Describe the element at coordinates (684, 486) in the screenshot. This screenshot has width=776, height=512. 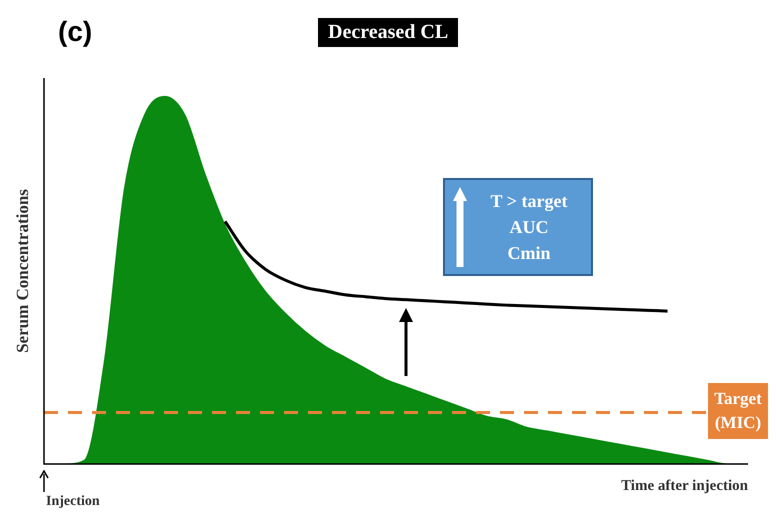
I see `x-axis-title: Time after injection` at that location.